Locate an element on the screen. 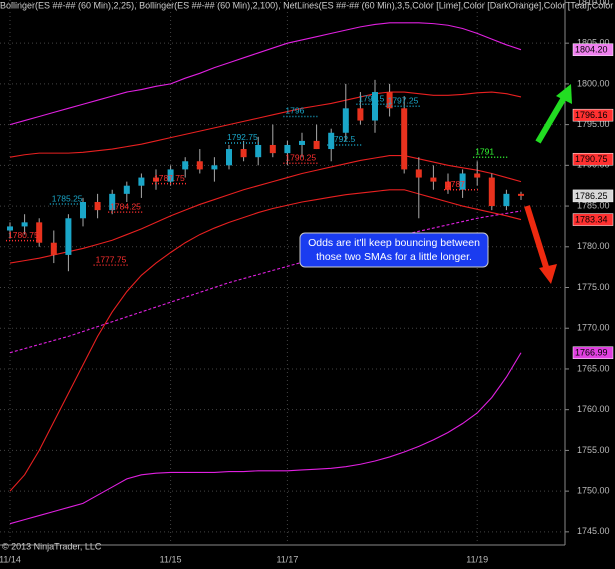  y-tick-label: 1805.00 is located at coordinates (593, 43).